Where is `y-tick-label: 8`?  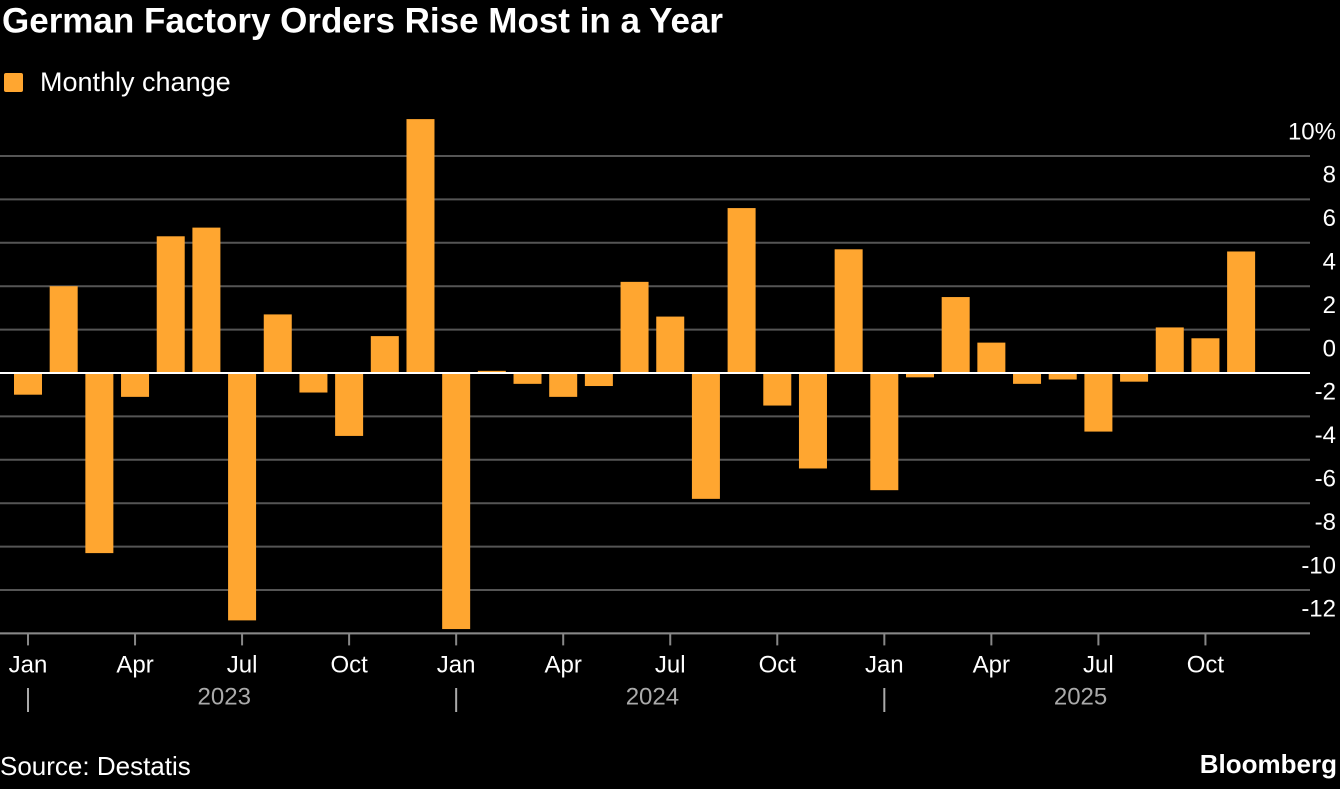 y-tick-label: 8 is located at coordinates (1329, 175).